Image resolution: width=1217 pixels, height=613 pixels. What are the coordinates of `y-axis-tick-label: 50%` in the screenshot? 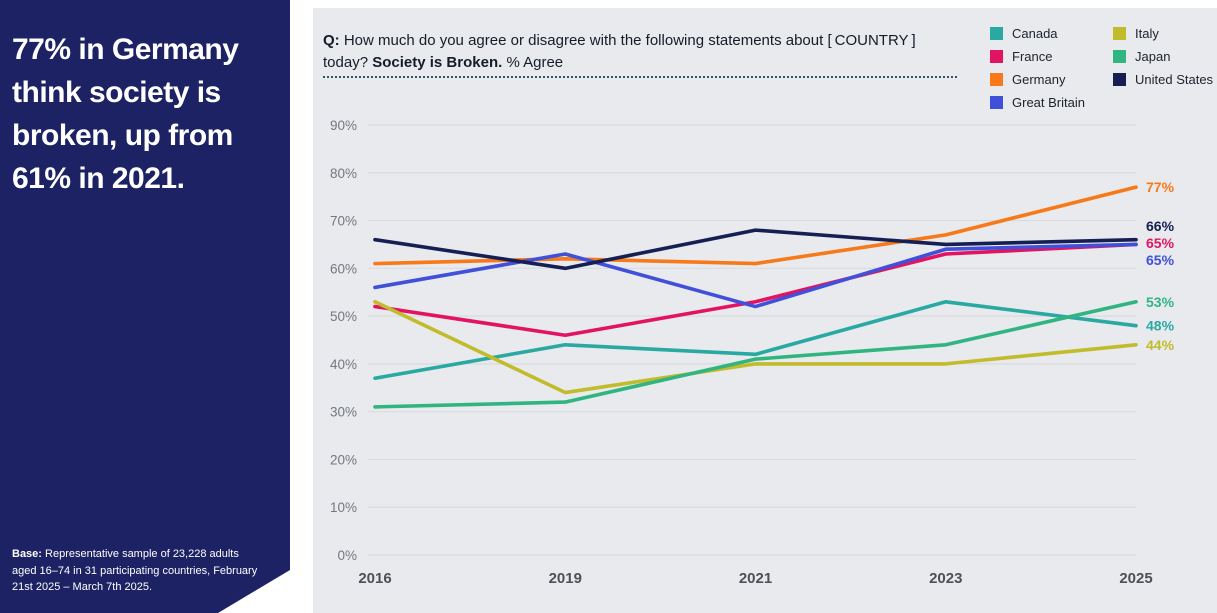 It's located at (343, 316).